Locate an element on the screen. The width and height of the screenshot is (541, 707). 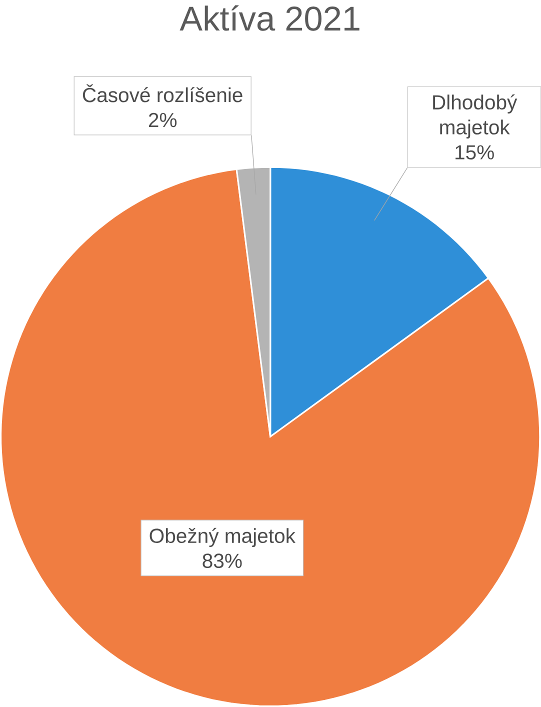
data-label: 83% is located at coordinates (222, 561).